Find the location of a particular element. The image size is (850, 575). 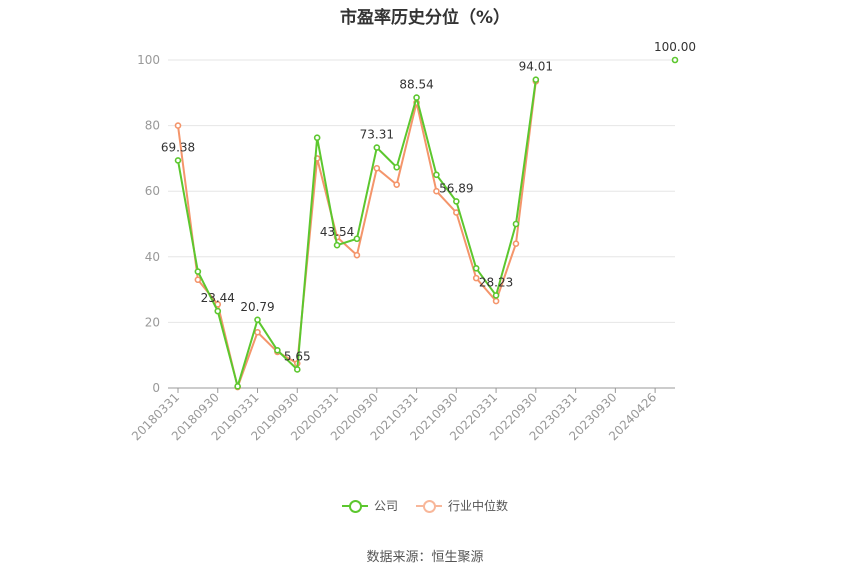

legend-marker-company is located at coordinates (354, 506).